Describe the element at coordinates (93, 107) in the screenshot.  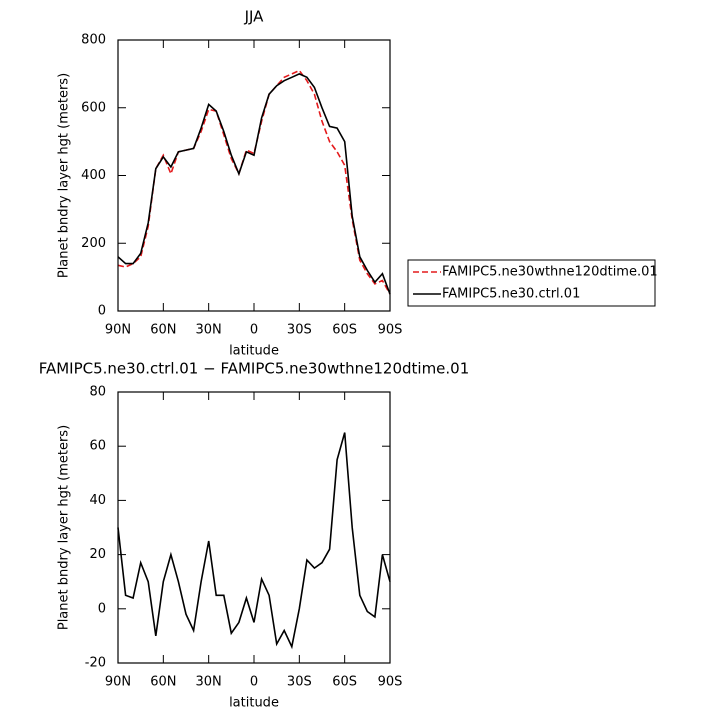
I see `y-tick-label: 600` at that location.